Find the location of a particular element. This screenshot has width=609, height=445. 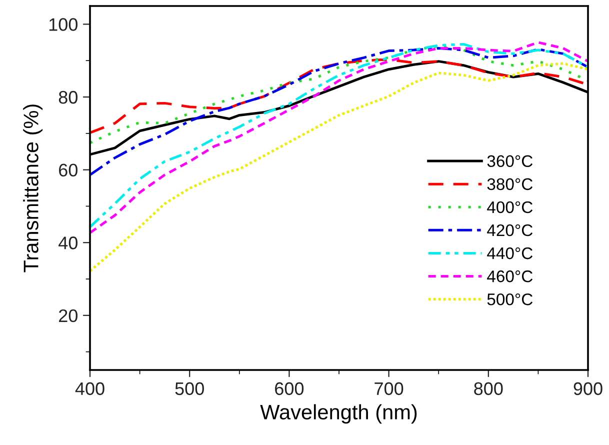

legend-label: 380°C is located at coordinates (510, 184).